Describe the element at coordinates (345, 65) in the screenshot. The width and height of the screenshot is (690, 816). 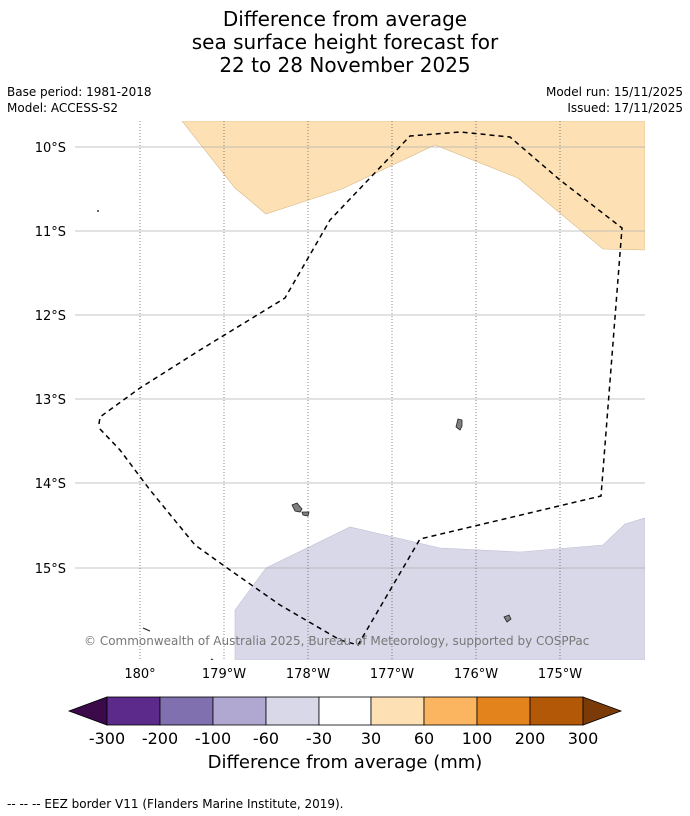
I see `title-line-3: 22 to 28 November 2025` at that location.